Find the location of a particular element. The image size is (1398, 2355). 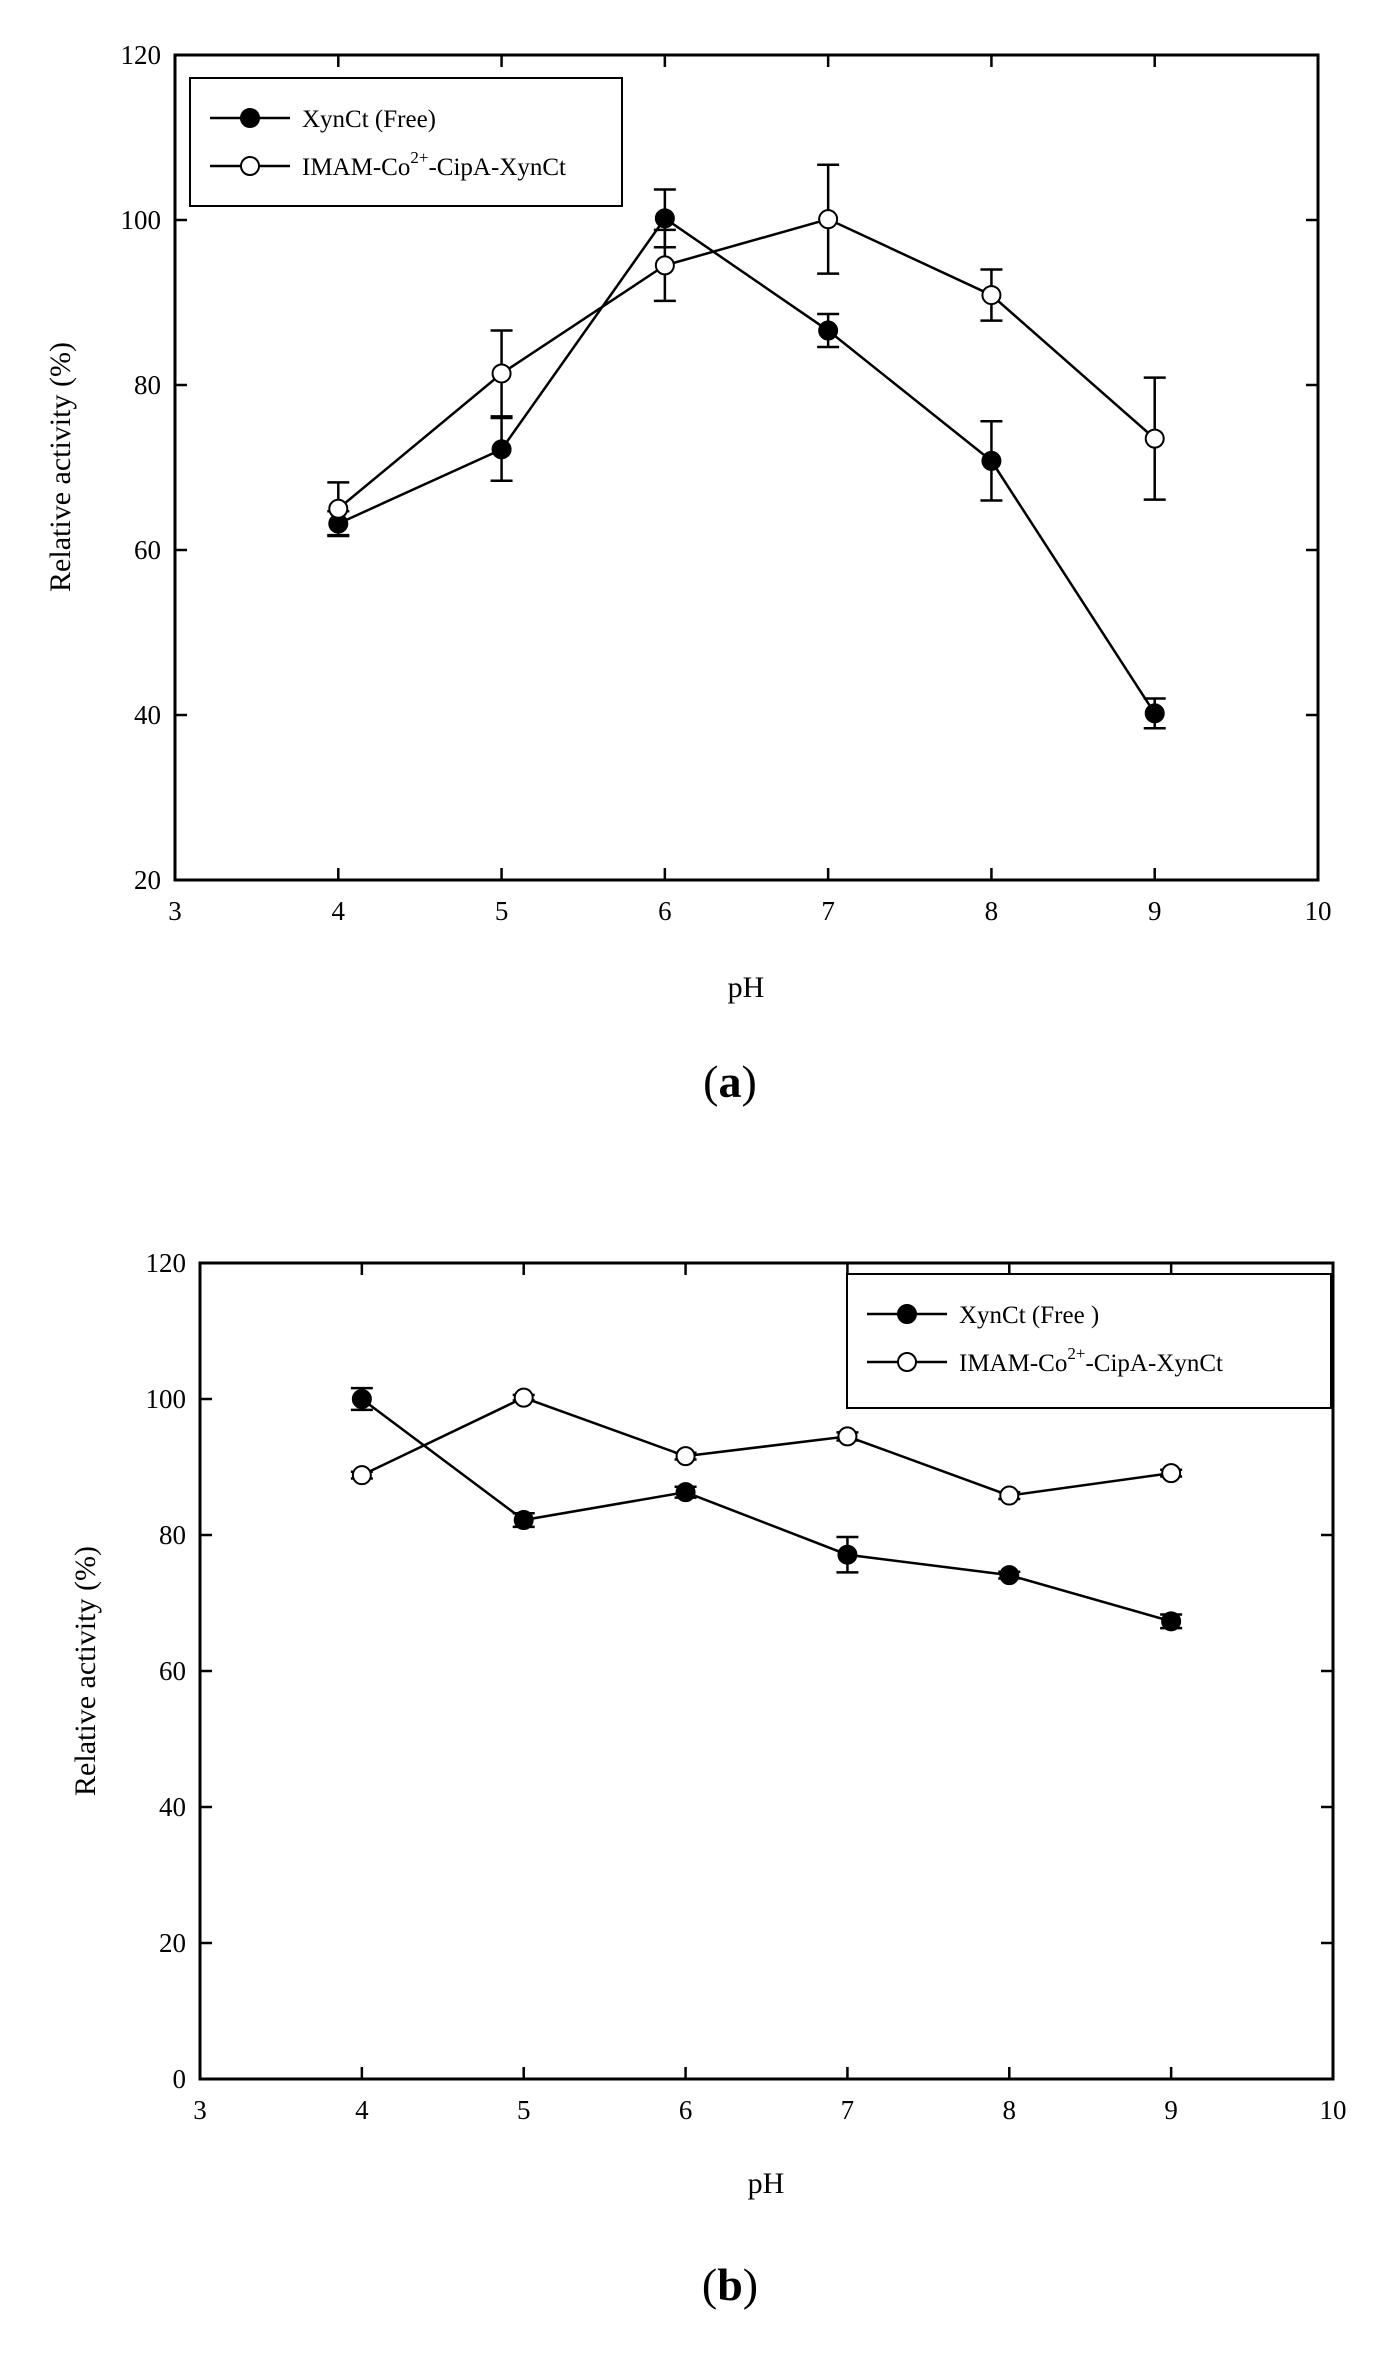

chart-b-legend: XynCt (Free ) IMAM-Co2+-CipA-XynCt is located at coordinates (1089, 1341).